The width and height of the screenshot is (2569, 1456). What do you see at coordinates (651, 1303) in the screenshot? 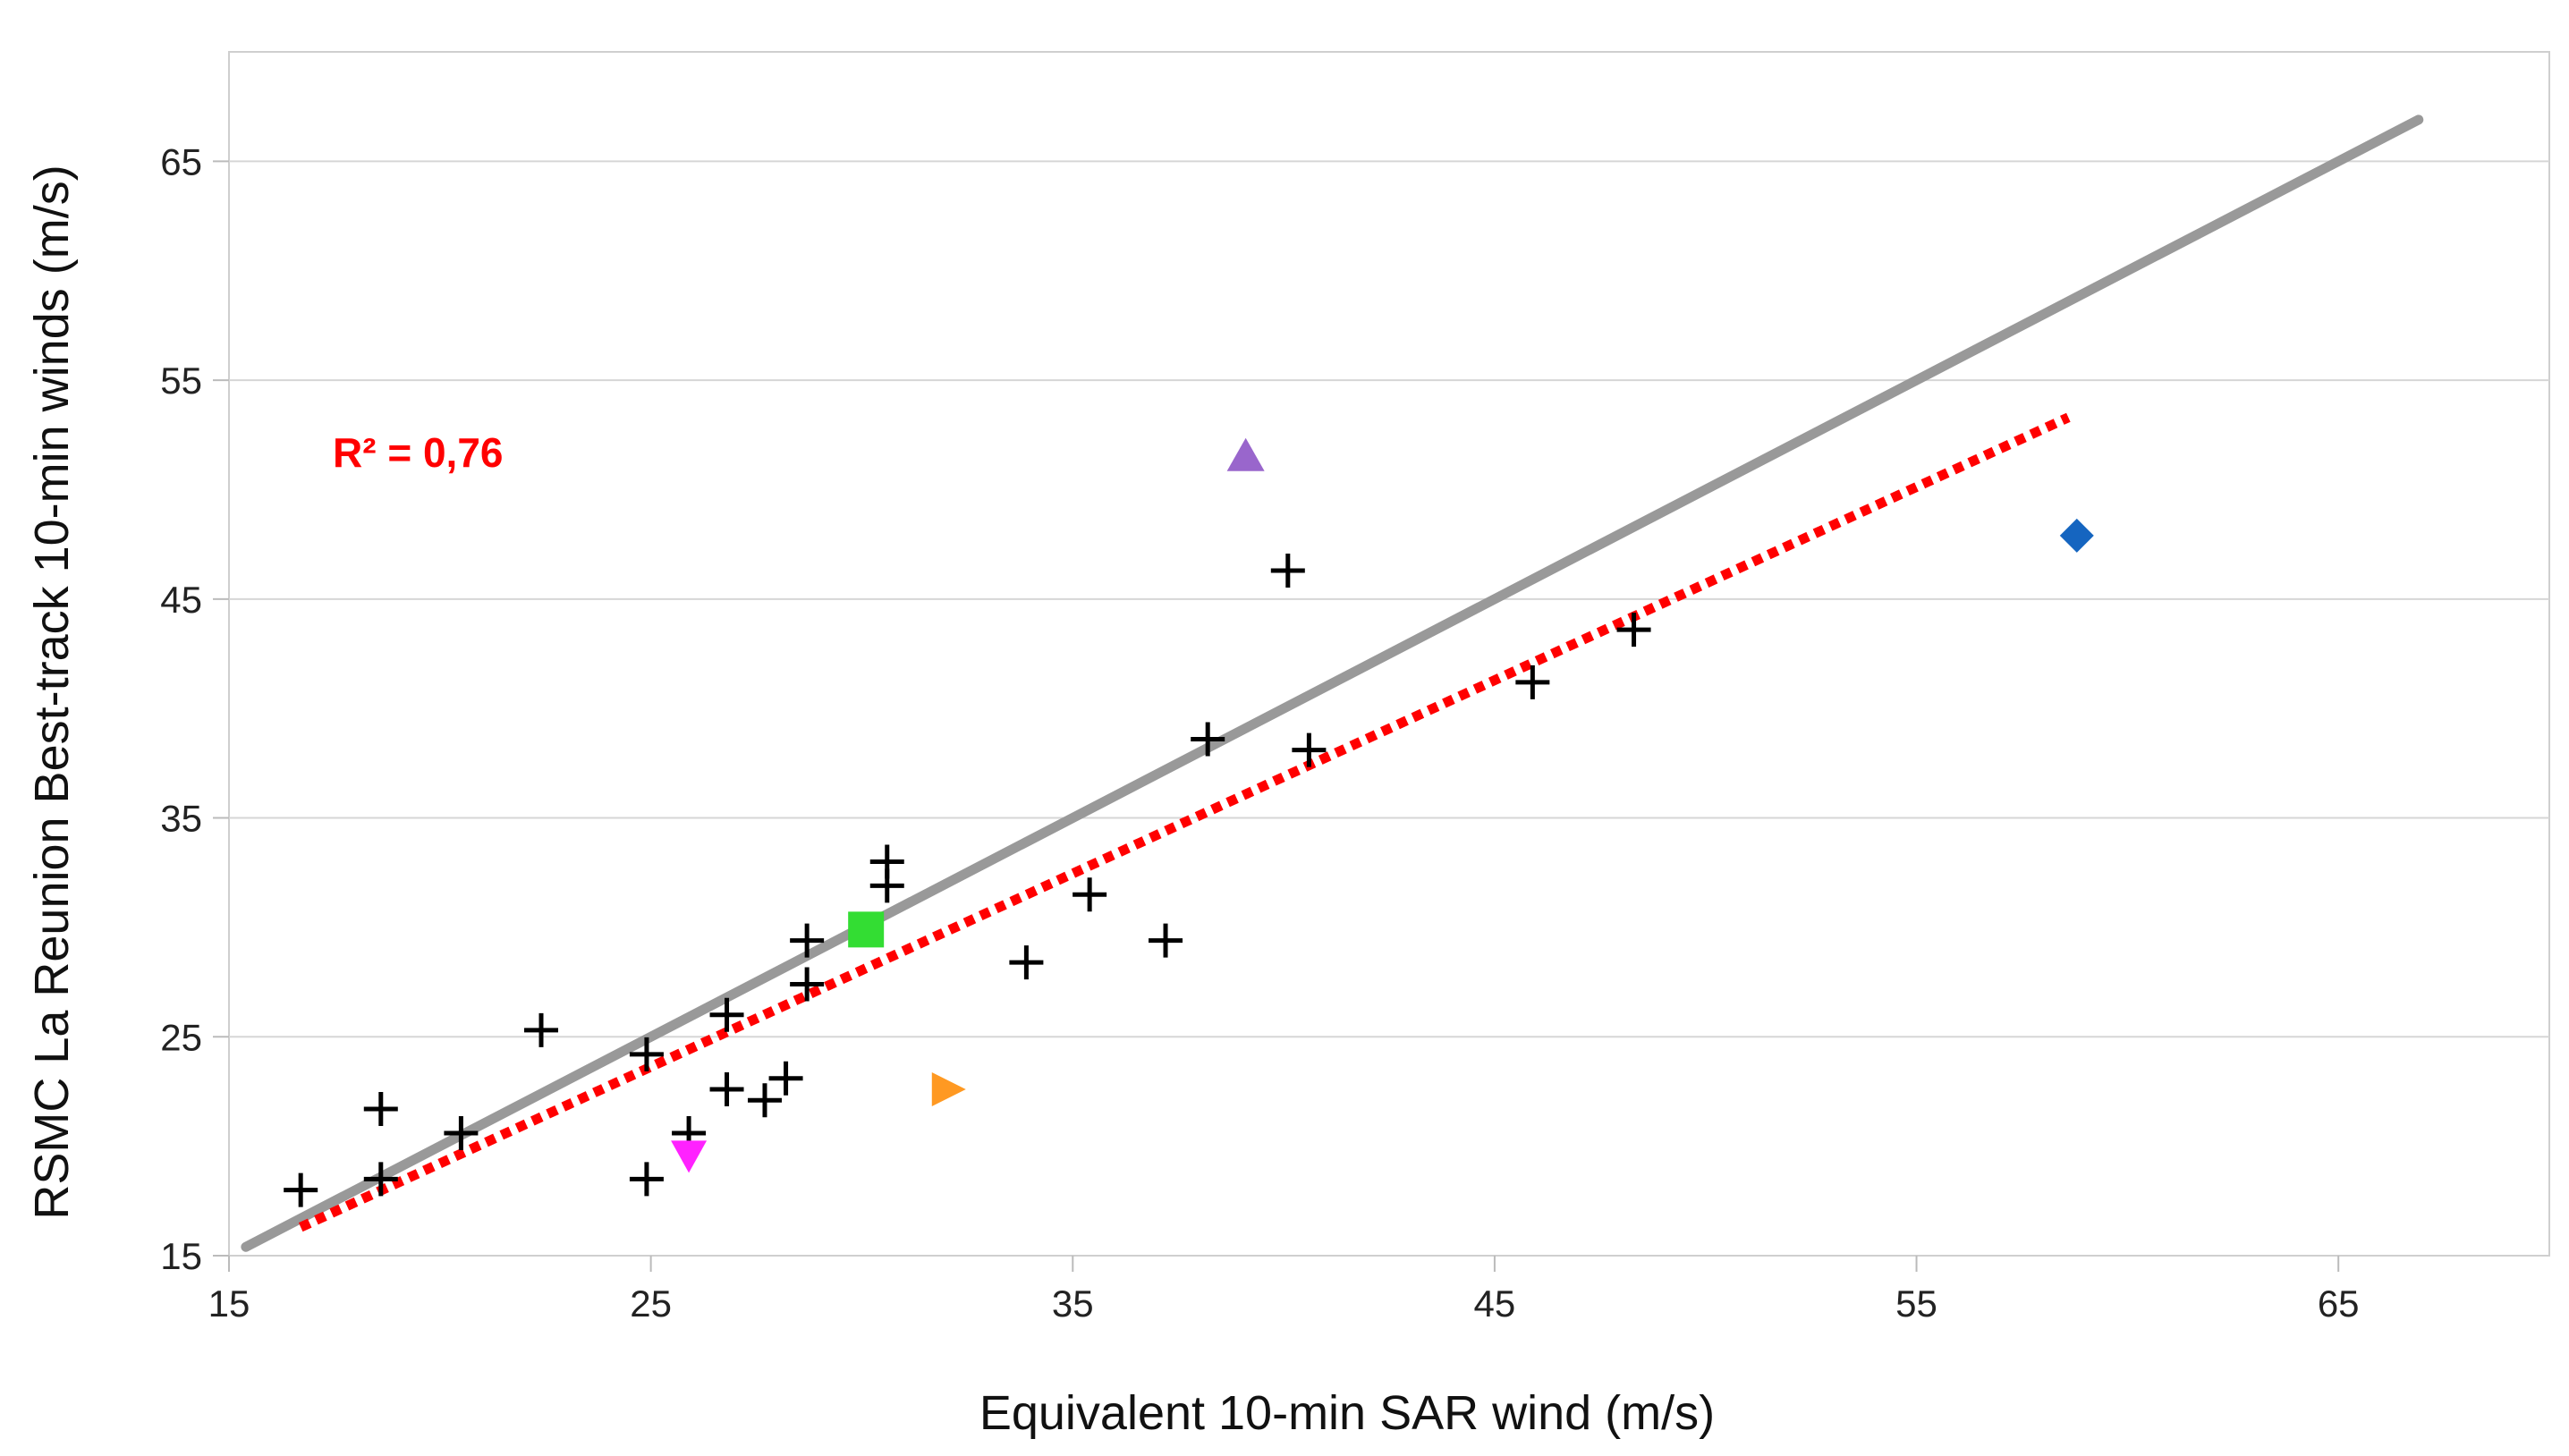
I see `x-tick-label: 25` at bounding box center [651, 1303].